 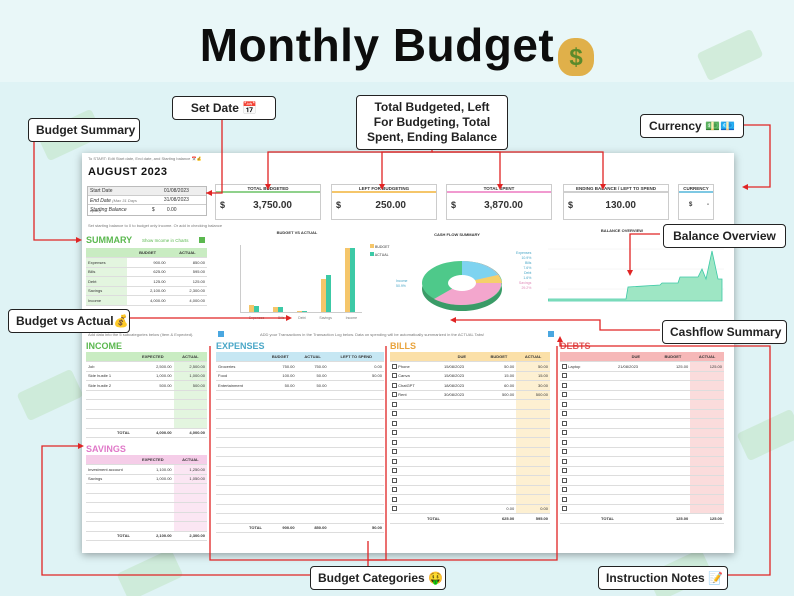 What do you see at coordinates (146, 479) in the screenshot?
I see `table-row: Savings 1,000.00 1,050.00` at bounding box center [146, 479].